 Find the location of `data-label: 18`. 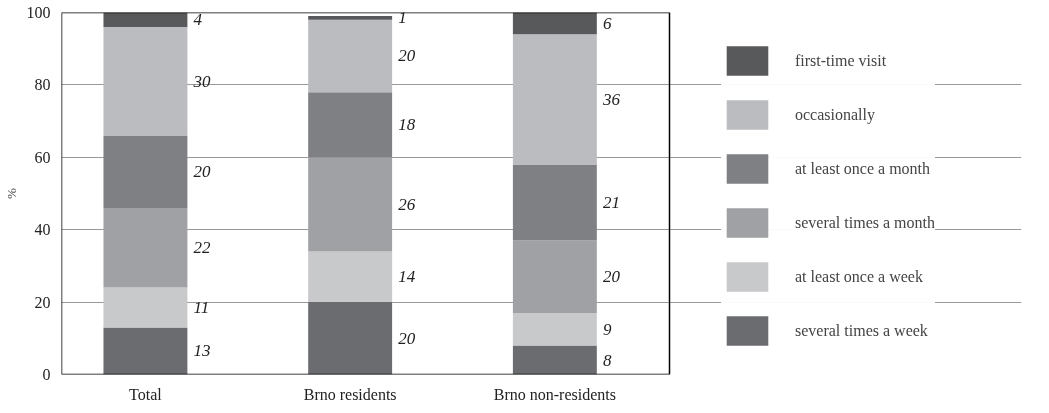

data-label: 18 is located at coordinates (407, 125).